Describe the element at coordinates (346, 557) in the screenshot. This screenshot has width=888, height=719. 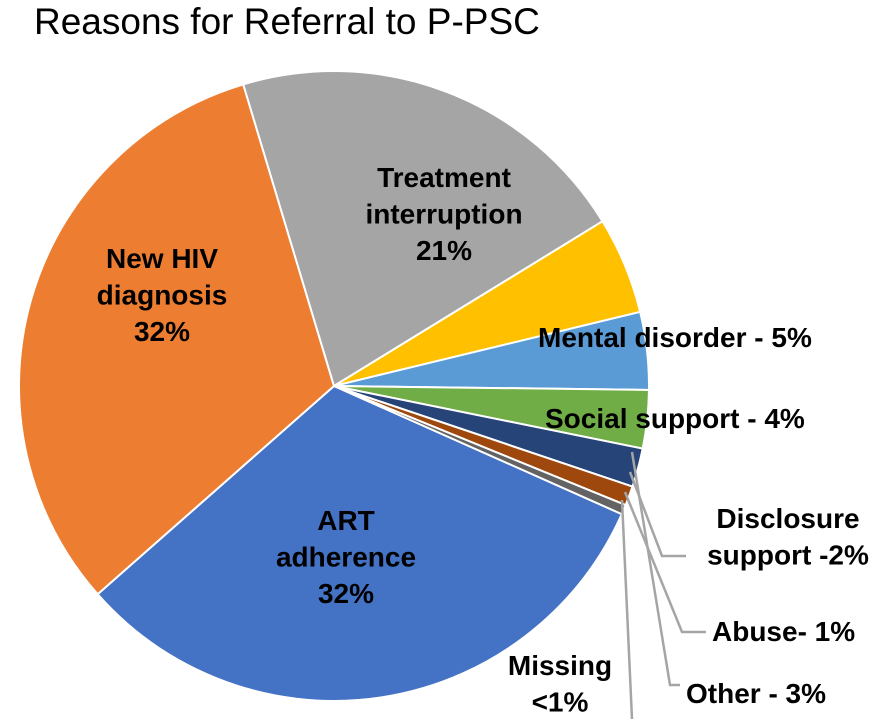
I see `slice-label-0: ART adherence 32%` at that location.